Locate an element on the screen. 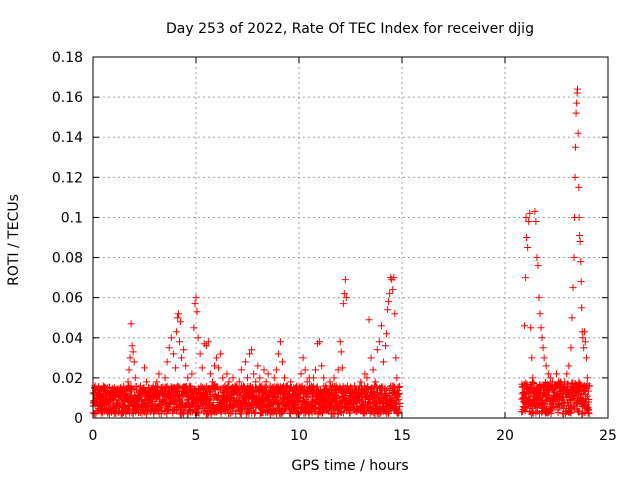 The image size is (640, 480). y-tick-label: 0.12 is located at coordinates (67, 178).